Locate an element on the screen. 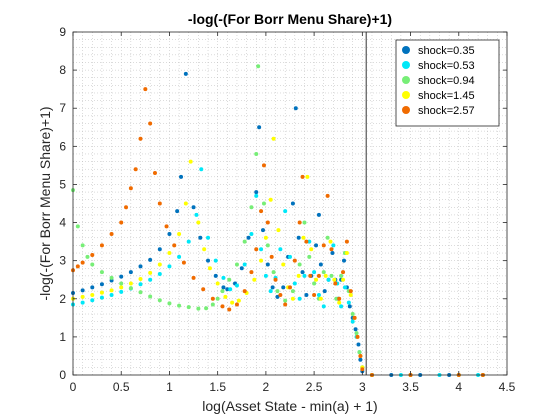  y-tick-label: 1 is located at coordinates (62, 337).